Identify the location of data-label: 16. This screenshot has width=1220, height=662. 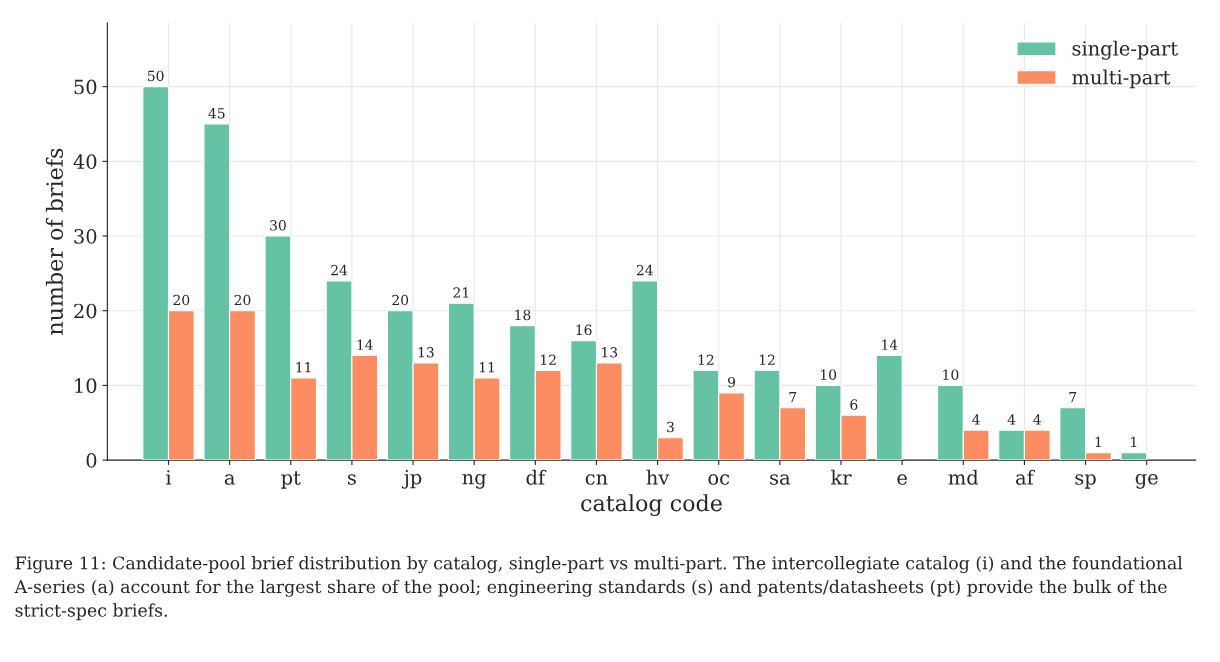
(584, 330).